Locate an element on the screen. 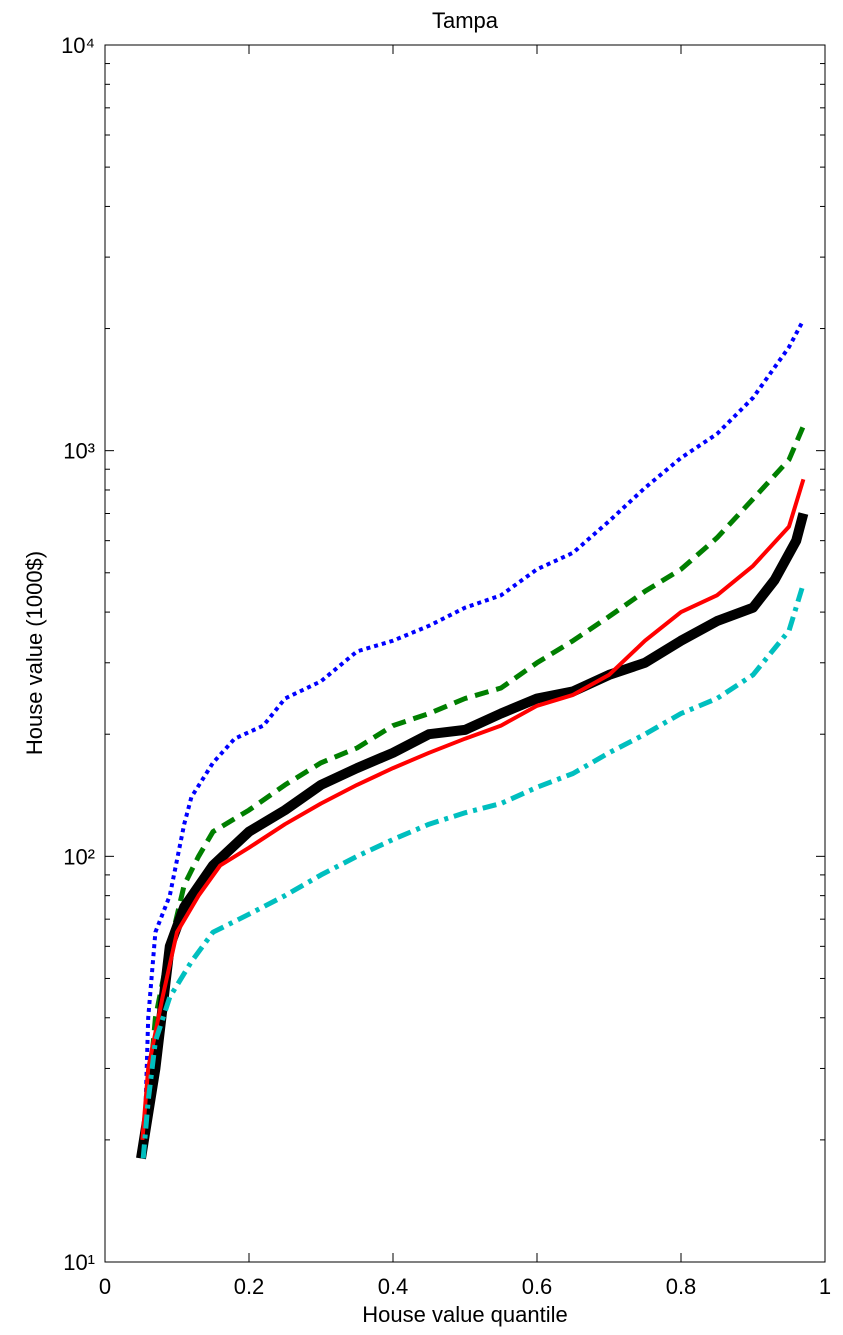  x-tick-label: 1 is located at coordinates (825, 1286).